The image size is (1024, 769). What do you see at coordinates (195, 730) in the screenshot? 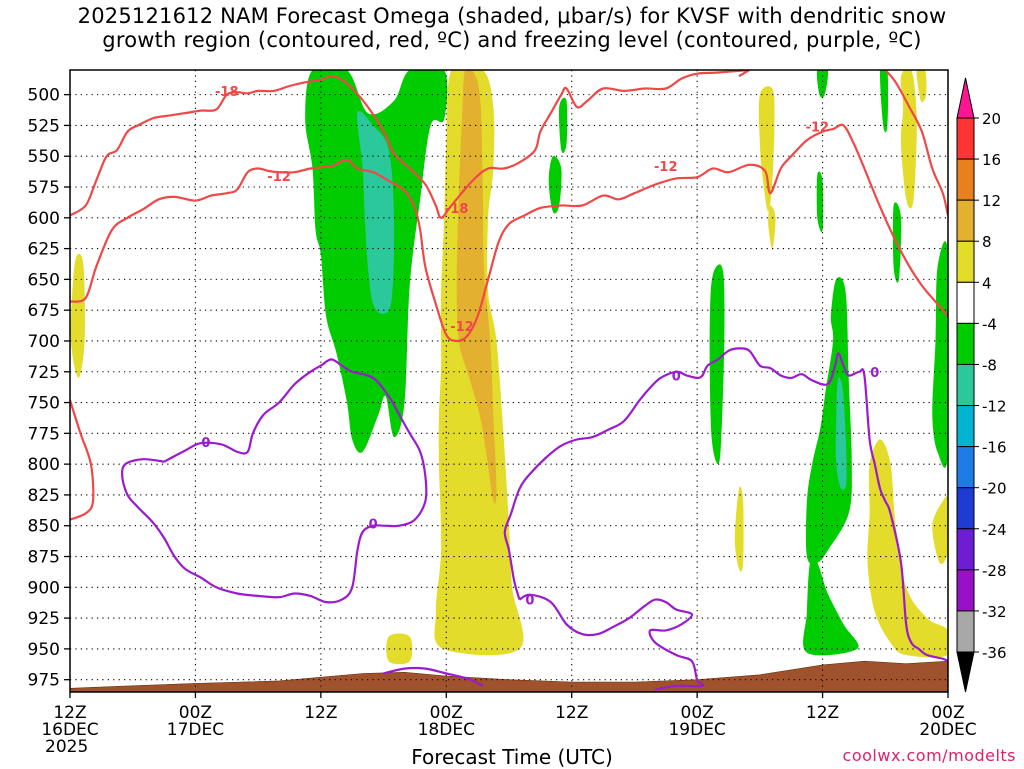
I see `x-tick-label-12-1: 17DEC` at bounding box center [195, 730].